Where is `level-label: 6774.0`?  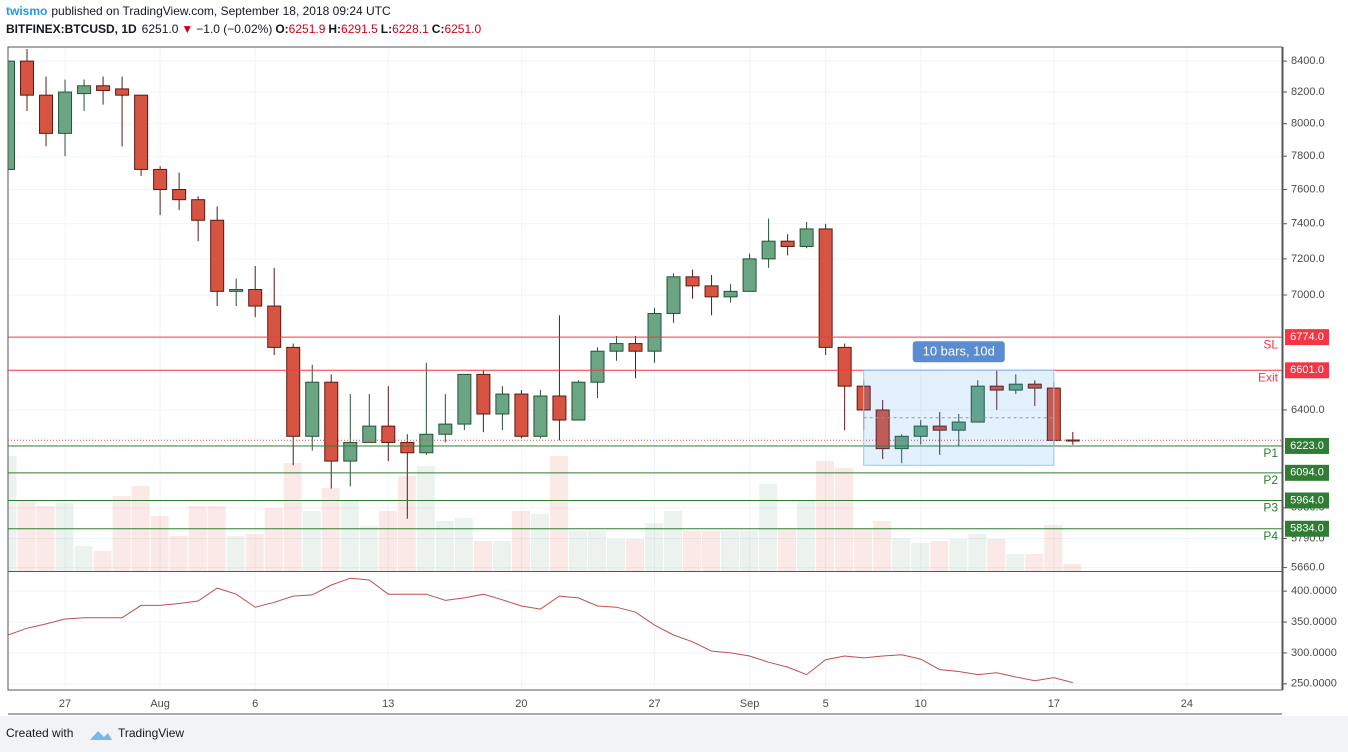
level-label: 6774.0 is located at coordinates (1307, 337).